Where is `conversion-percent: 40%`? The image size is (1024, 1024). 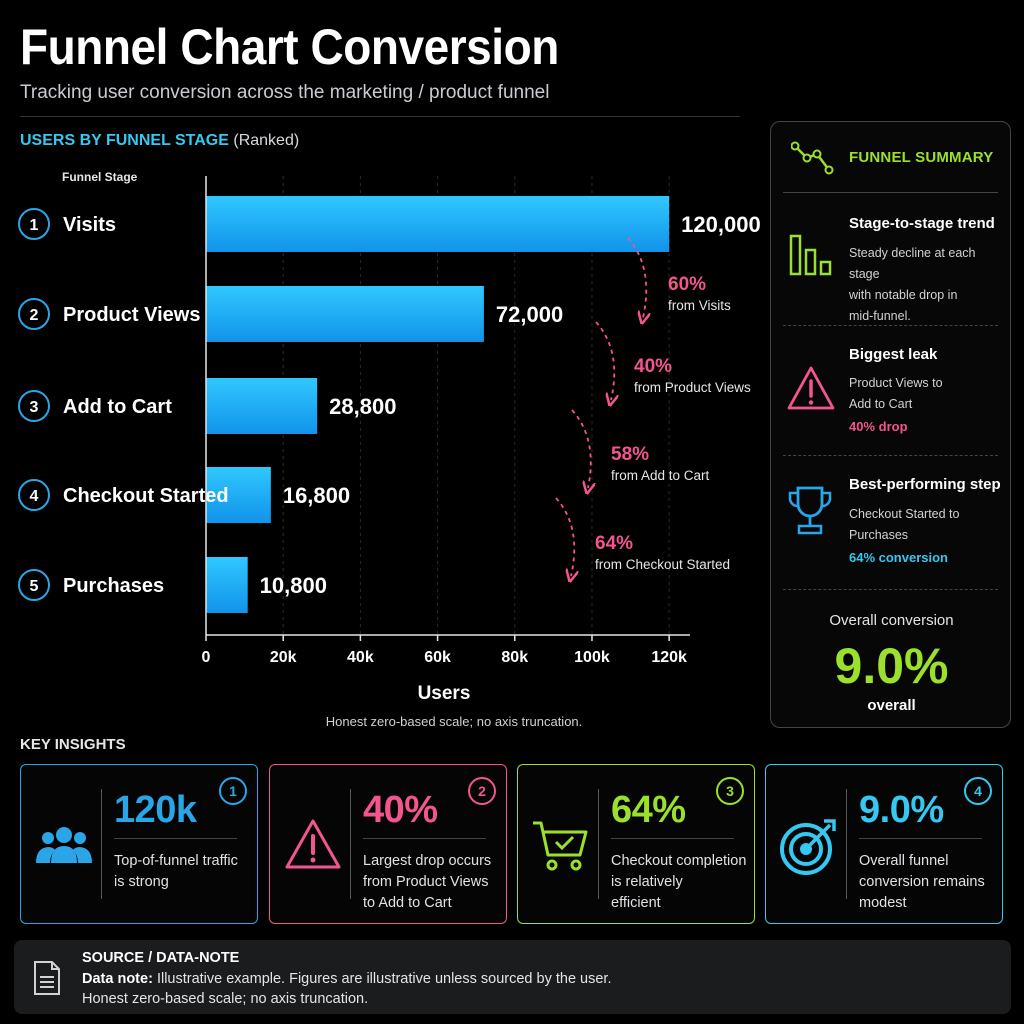
conversion-percent: 40% is located at coordinates (653, 366).